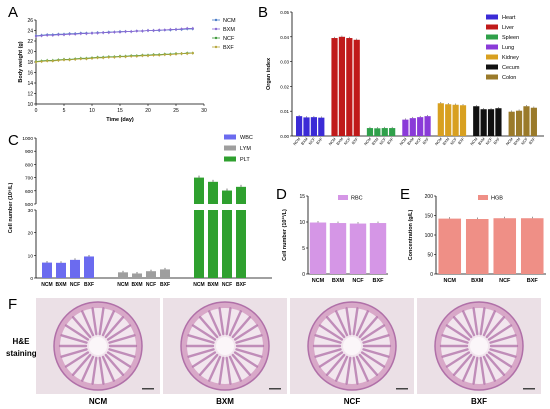 Image resolution: width=550 pixels, height=409 pixels. Describe the element at coordinates (508, 28) in the screenshot. I see `legend-label-liver: Liver` at that location.